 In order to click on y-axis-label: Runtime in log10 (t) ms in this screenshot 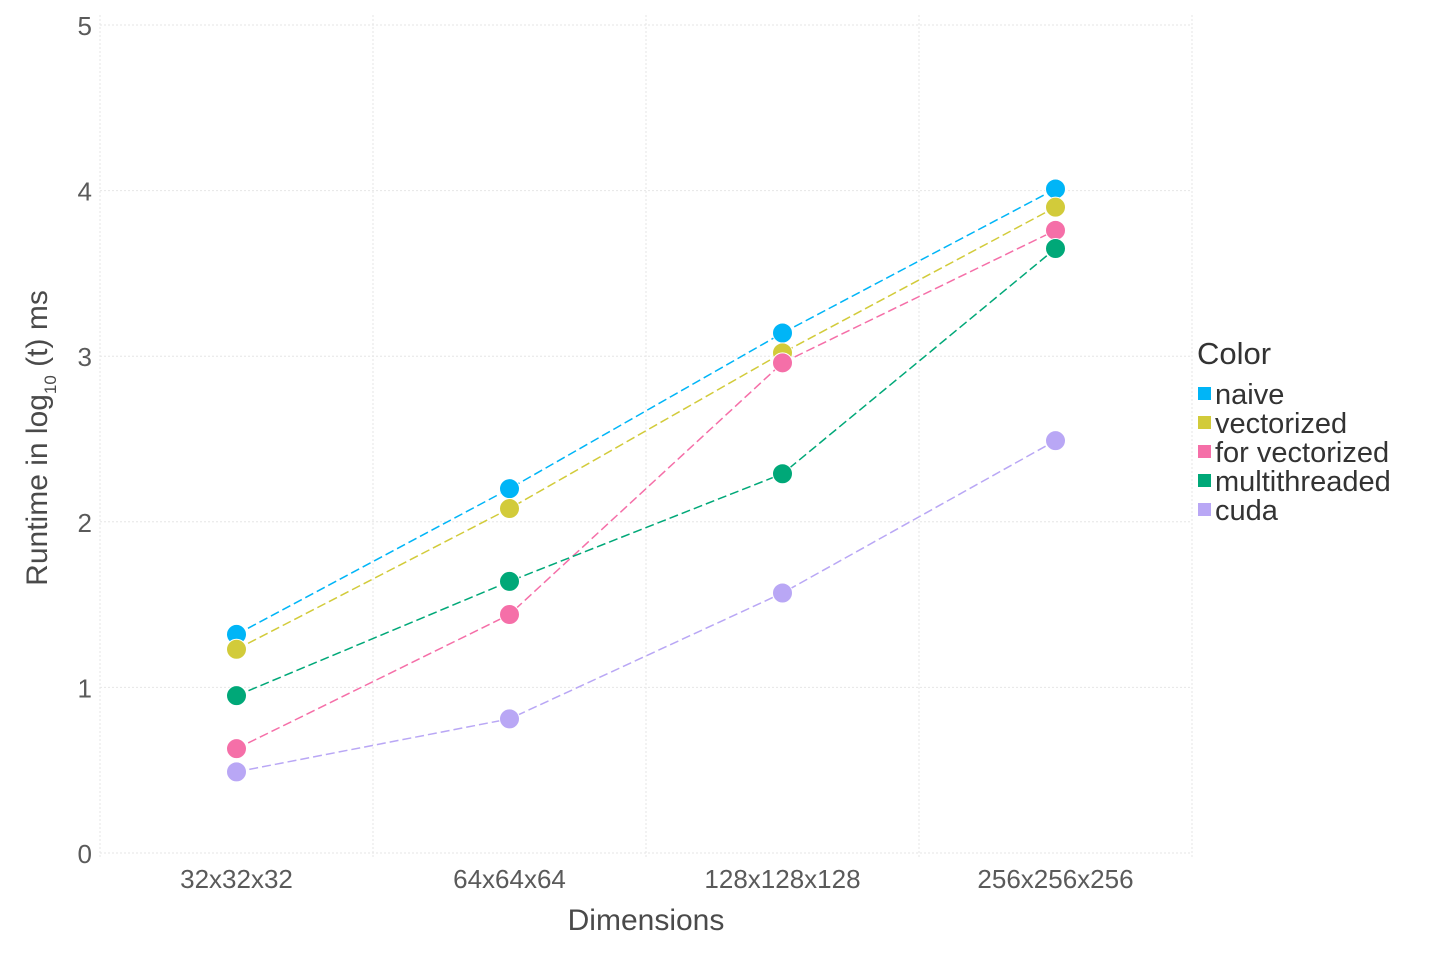, I will do `click(40, 438)`.